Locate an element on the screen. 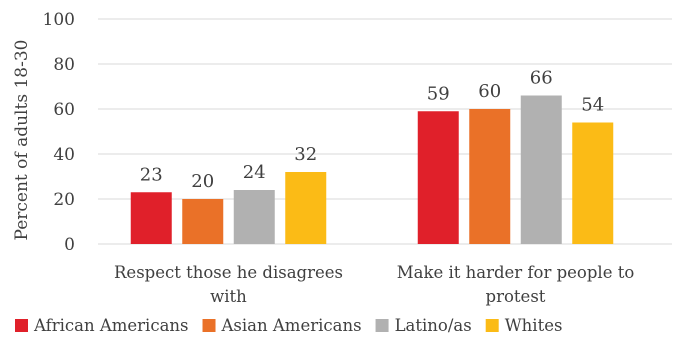  category-label: Respect those he disagrees is located at coordinates (228, 272).